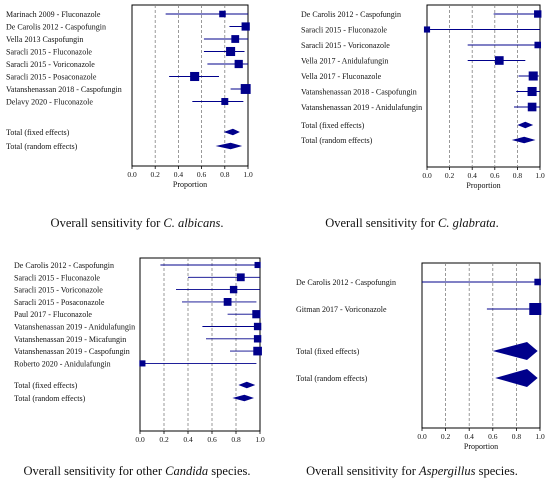 The height and width of the screenshot is (486, 550). I want to click on study-label: Saracli 2015 - Fluconazole, so click(344, 30).